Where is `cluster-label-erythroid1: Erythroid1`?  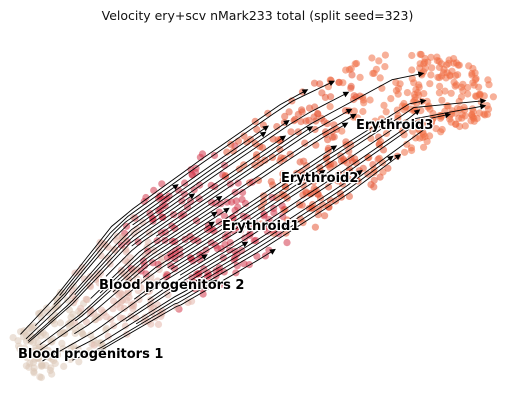
cluster-label-erythroid1: Erythroid1 is located at coordinates (260, 226).